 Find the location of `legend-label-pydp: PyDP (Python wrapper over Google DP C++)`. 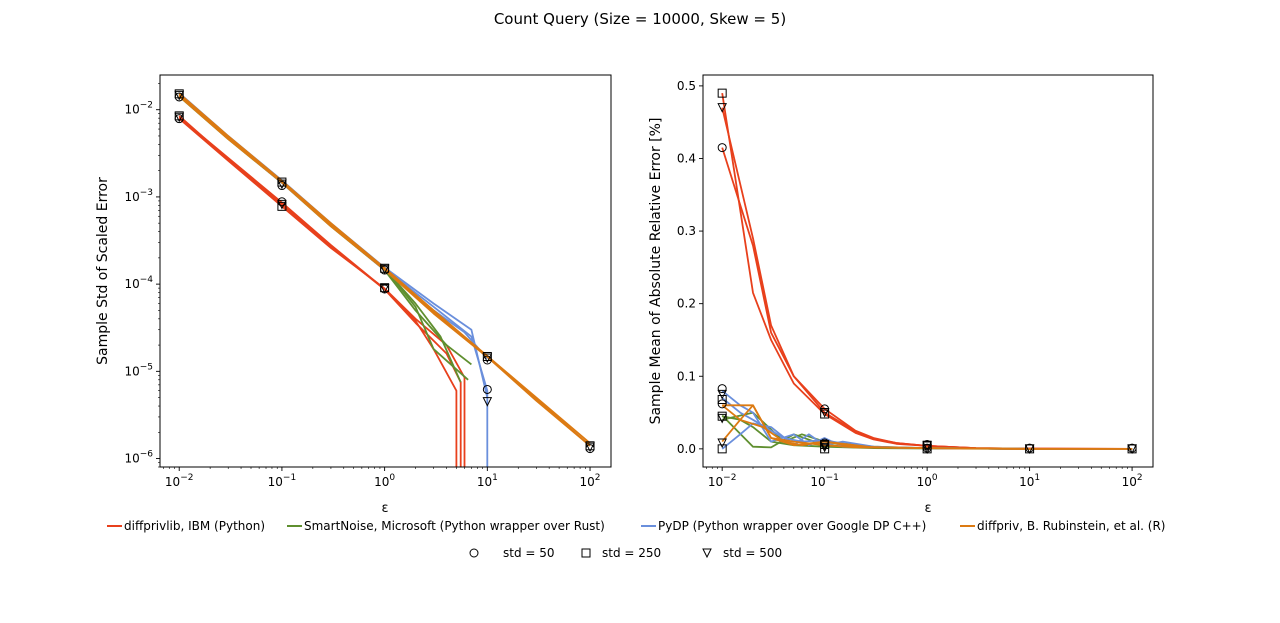

legend-label-pydp: PyDP (Python wrapper over Google DP C++) is located at coordinates (792, 526).